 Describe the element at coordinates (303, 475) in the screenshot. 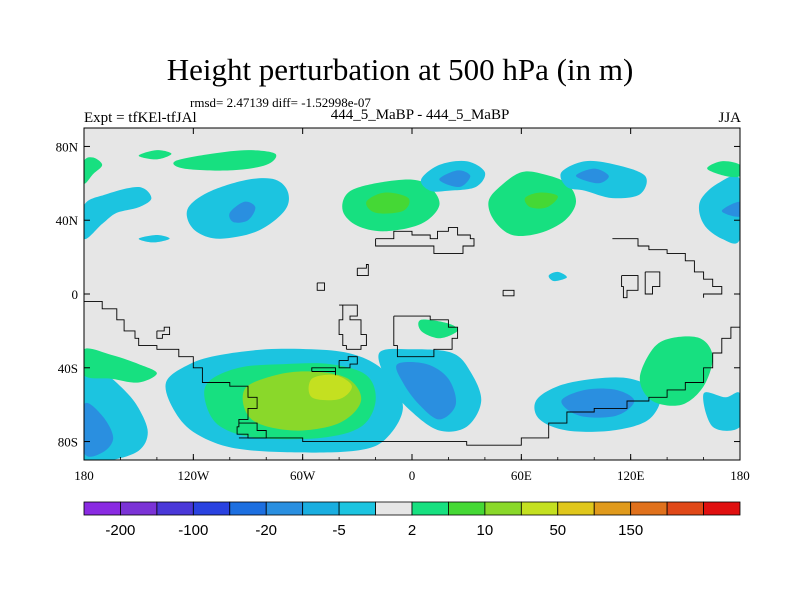

I see `x-tick-label: 60W` at that location.